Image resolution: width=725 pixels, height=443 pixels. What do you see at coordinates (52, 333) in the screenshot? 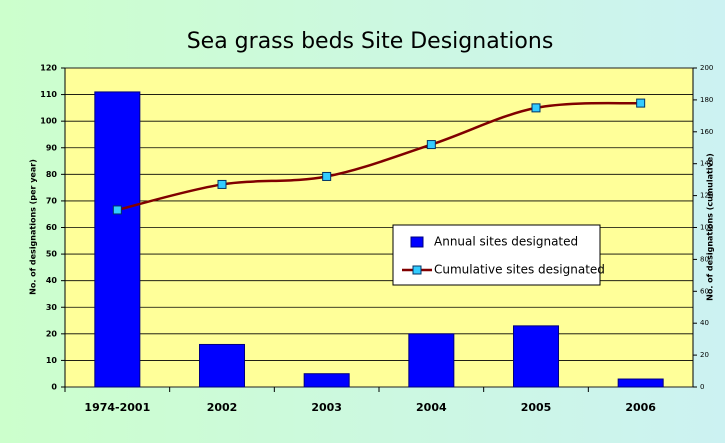
I see `y-tick-label: 20` at bounding box center [52, 333].